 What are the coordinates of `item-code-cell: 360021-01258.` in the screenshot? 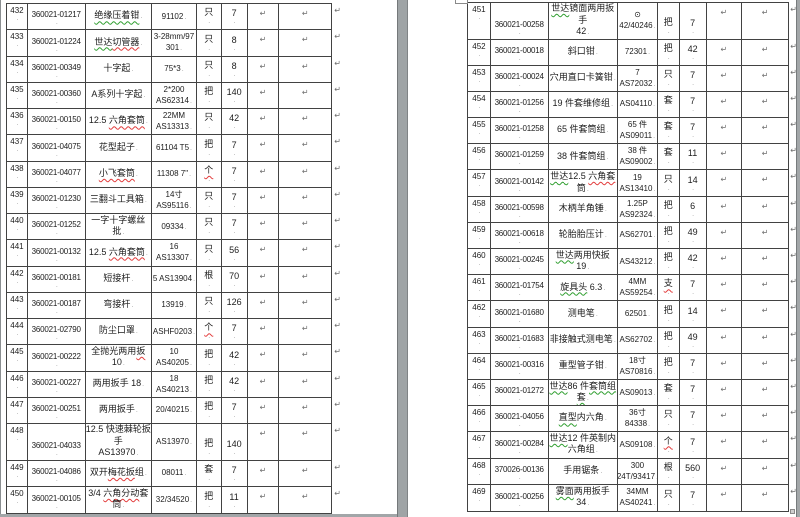 It's located at (519, 131).